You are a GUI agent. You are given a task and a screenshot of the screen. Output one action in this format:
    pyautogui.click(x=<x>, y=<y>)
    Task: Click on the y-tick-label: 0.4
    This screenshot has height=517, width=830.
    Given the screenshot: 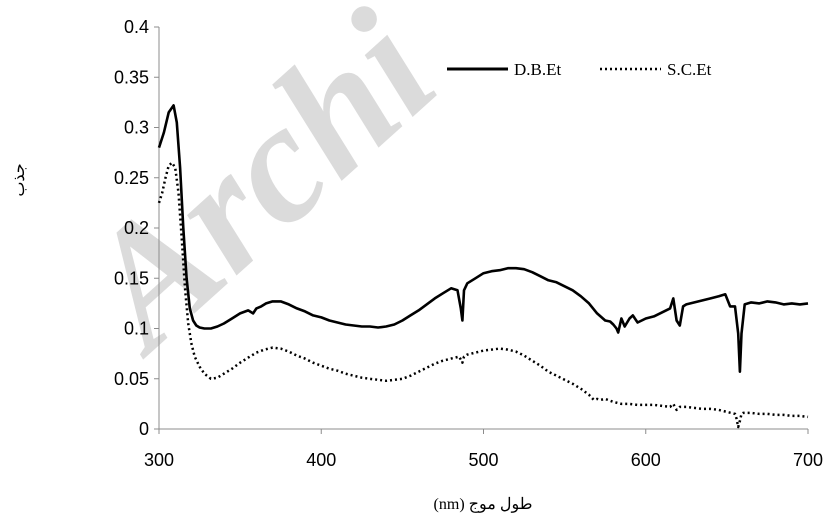 What is the action you would take?
    pyautogui.click(x=136, y=27)
    